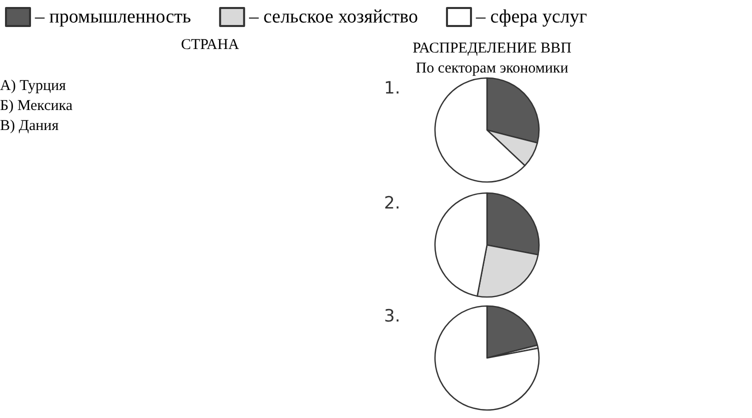 The image size is (752, 418). What do you see at coordinates (392, 88) in the screenshot?
I see `slice-label: 1.` at bounding box center [392, 88].